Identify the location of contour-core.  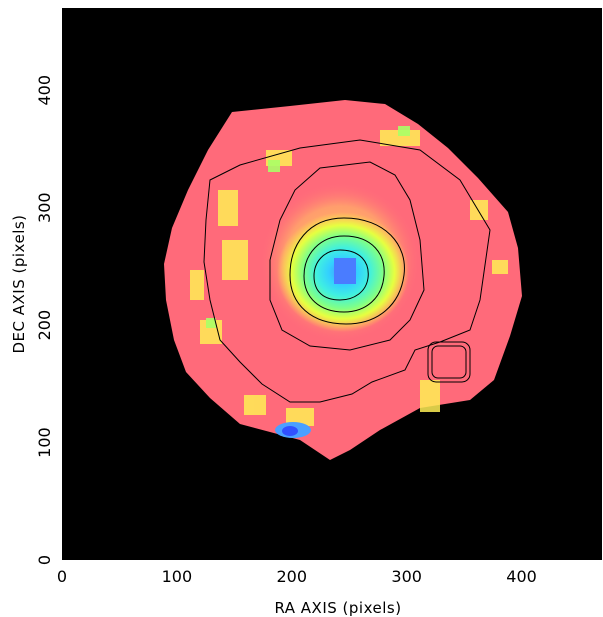
(344, 274).